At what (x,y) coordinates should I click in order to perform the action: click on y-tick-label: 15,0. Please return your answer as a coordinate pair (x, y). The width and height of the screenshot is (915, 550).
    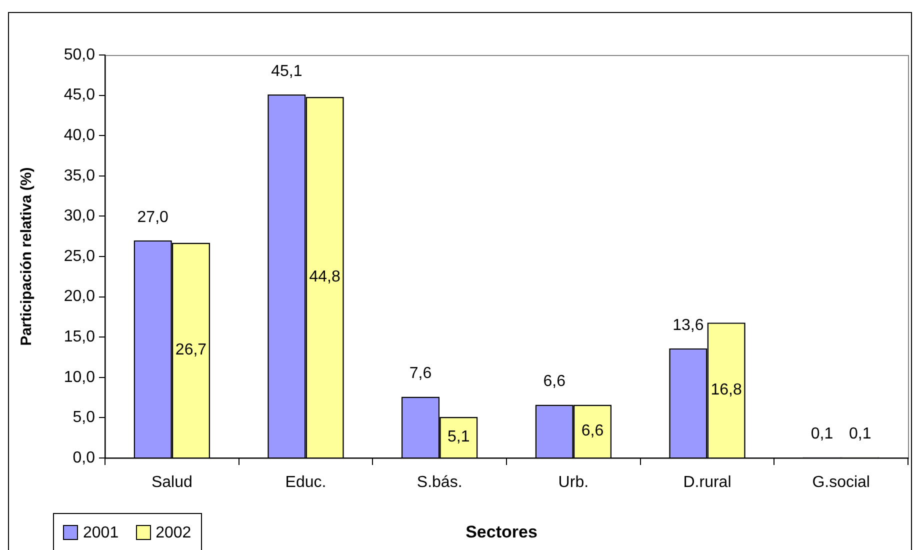
    Looking at the image, I should click on (80, 337).